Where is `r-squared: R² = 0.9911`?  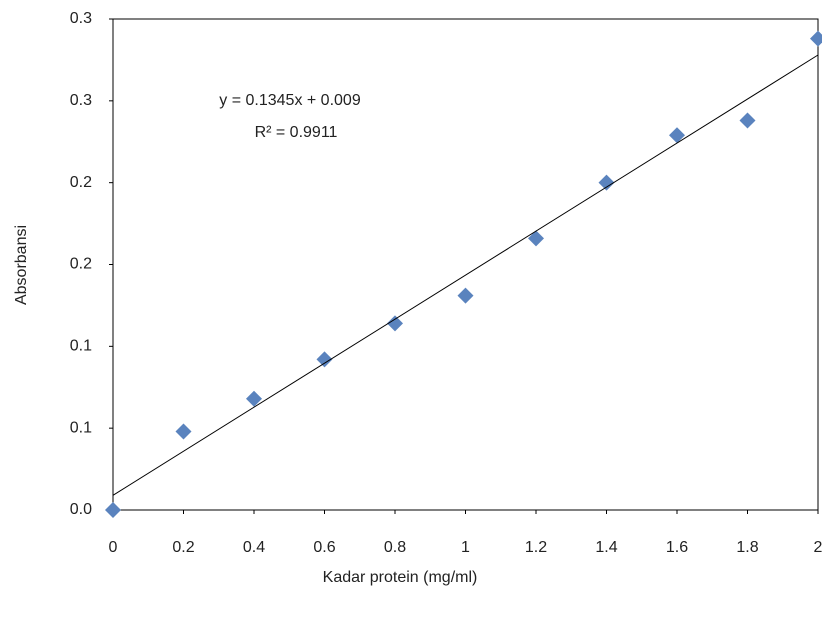
r-squared: R² = 0.9911 is located at coordinates (296, 132).